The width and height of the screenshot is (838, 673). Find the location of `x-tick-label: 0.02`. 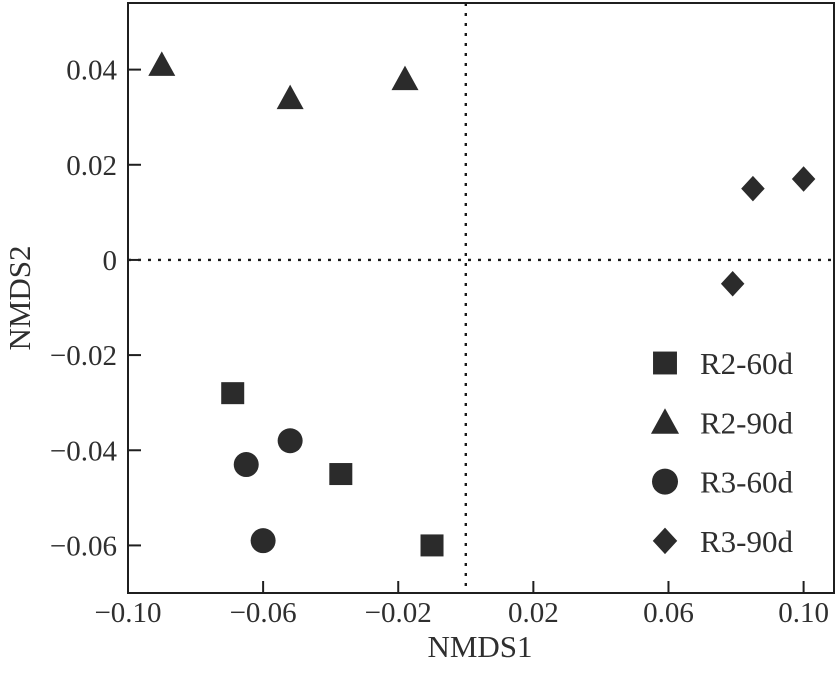

x-tick-label: 0.02 is located at coordinates (533, 613).